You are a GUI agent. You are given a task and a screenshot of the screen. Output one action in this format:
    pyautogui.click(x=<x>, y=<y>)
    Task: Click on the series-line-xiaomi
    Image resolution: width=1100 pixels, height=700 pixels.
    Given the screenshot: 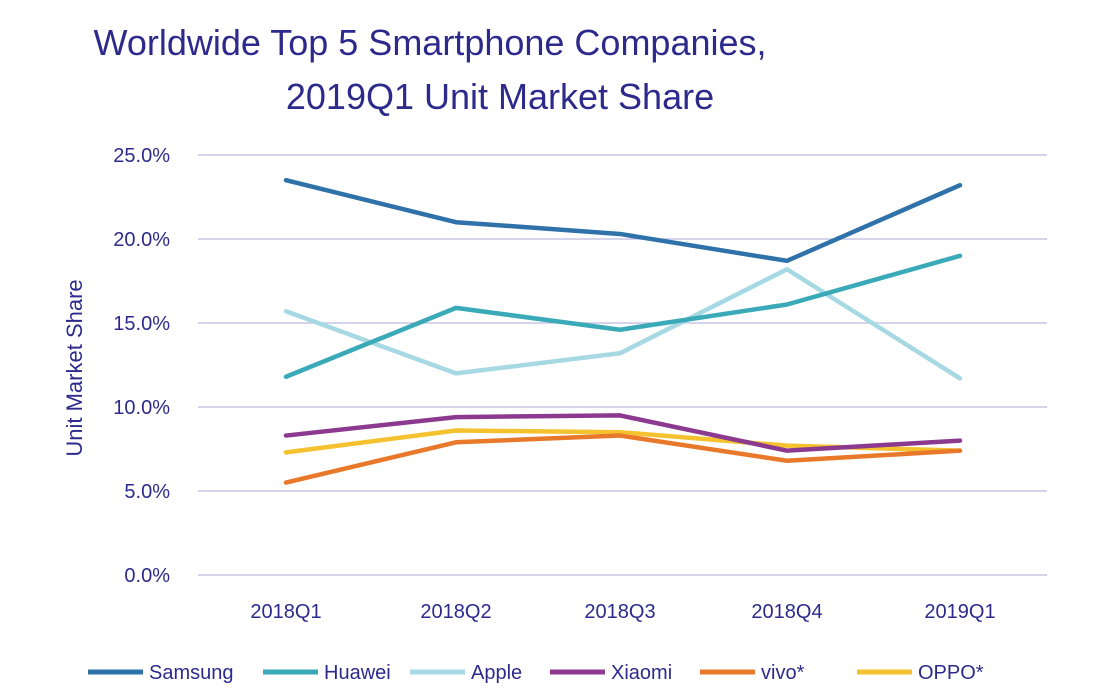 What is the action you would take?
    pyautogui.click(x=623, y=433)
    